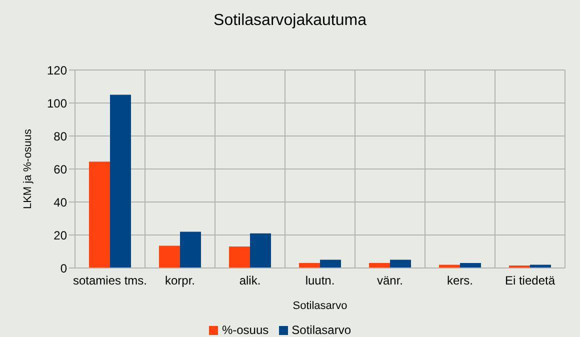 The width and height of the screenshot is (580, 337). Describe the element at coordinates (530, 281) in the screenshot. I see `x-tick-label: Ei tiedetä` at that location.